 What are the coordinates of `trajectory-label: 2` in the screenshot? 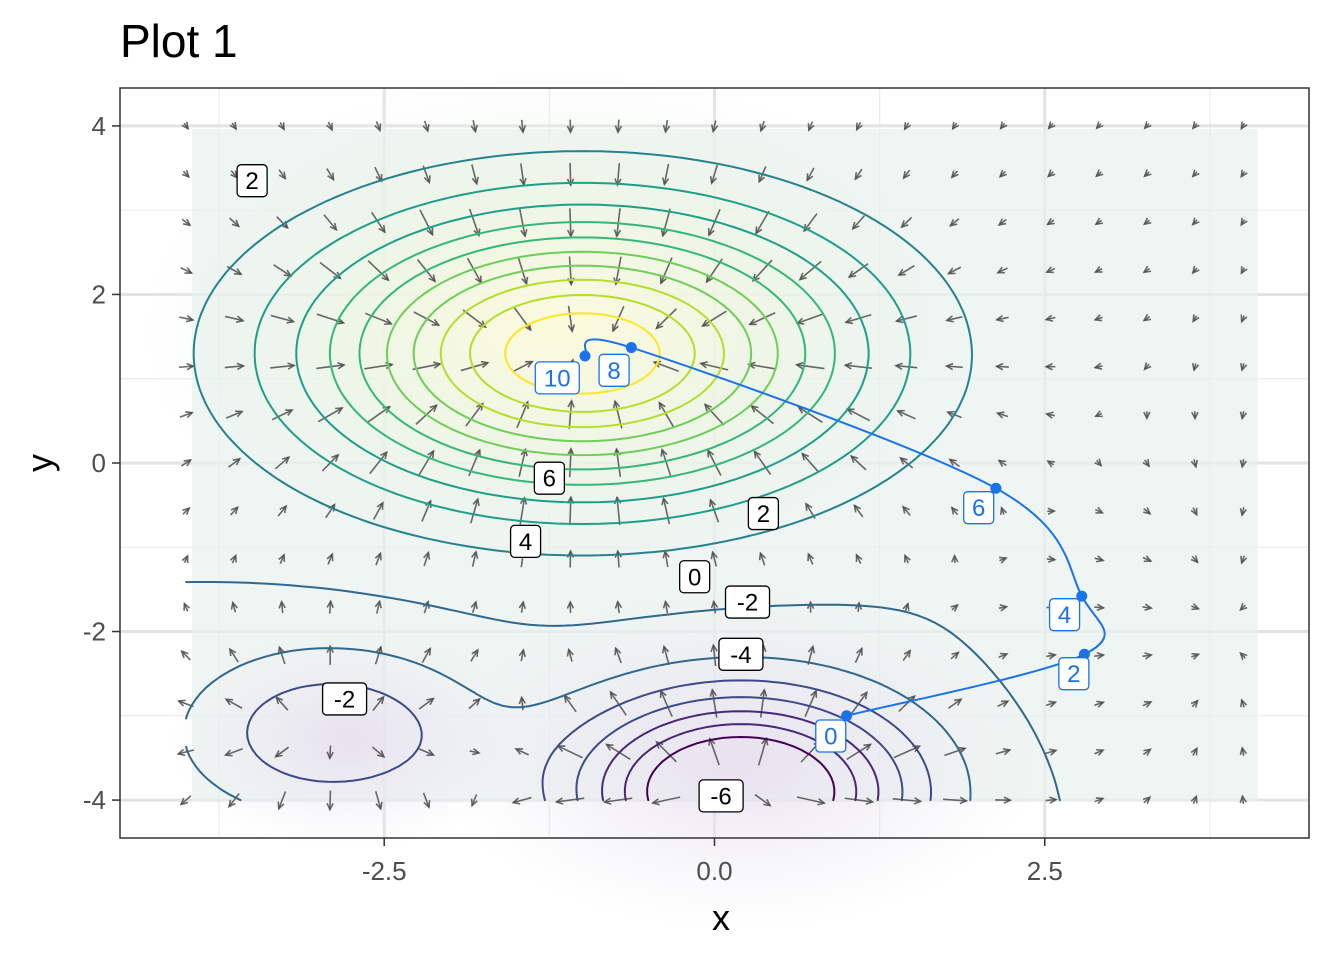 It's located at (1074, 674).